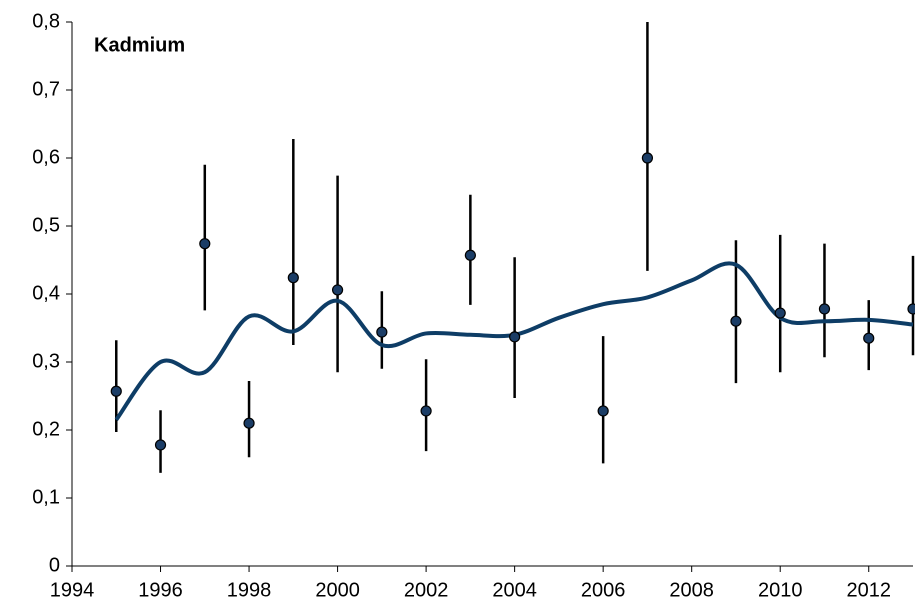 The width and height of the screenshot is (915, 610). What do you see at coordinates (160, 590) in the screenshot?
I see `x-tick-label: 1996` at bounding box center [160, 590].